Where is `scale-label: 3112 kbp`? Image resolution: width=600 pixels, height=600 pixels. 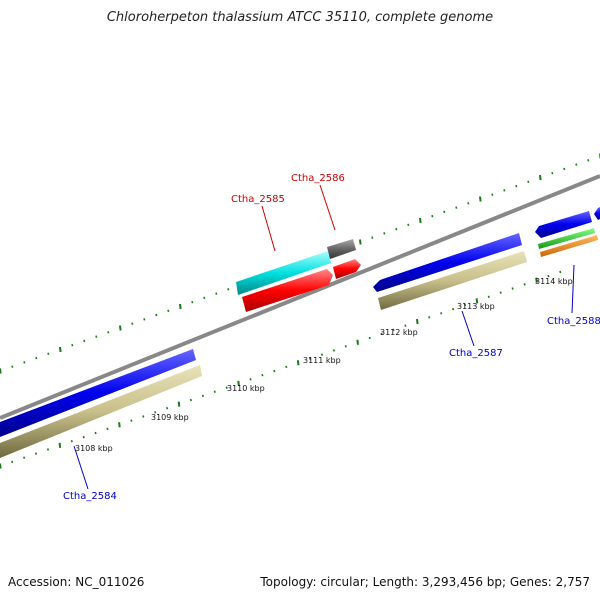
scale-label: 3112 kbp is located at coordinates (399, 332).